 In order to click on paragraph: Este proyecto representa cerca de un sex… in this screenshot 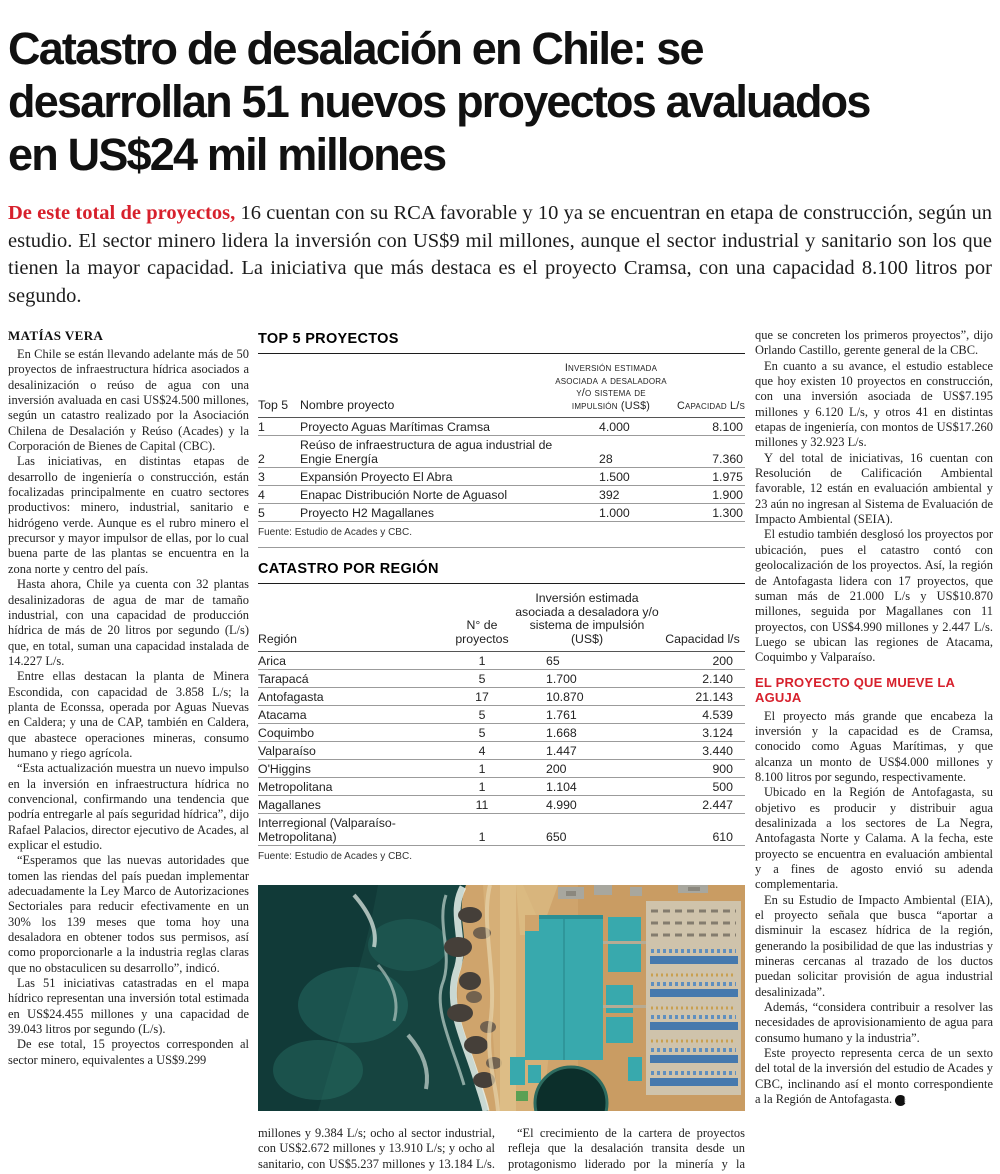, I will do `click(874, 1076)`.